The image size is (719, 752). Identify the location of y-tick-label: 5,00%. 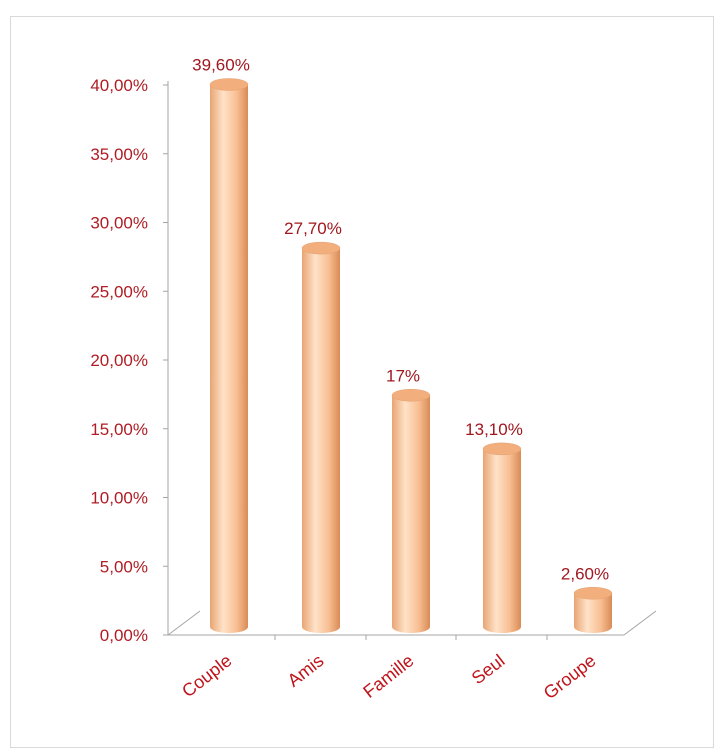
(124, 566).